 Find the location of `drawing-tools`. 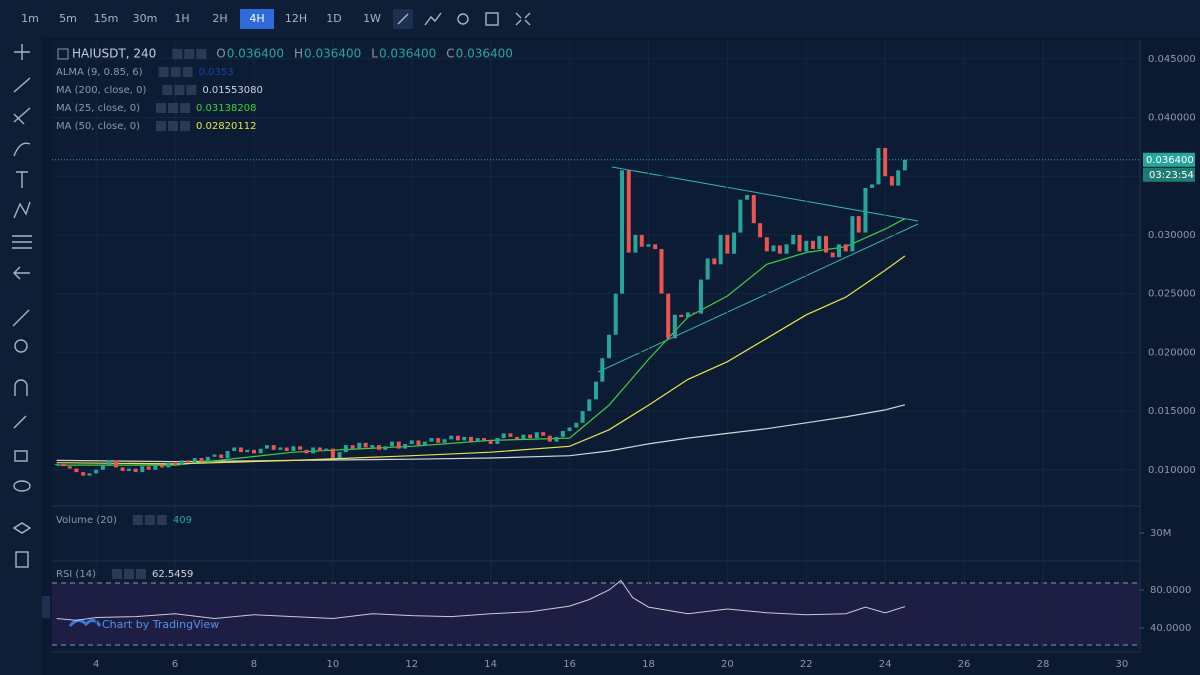

drawing-tools is located at coordinates (31, 331).